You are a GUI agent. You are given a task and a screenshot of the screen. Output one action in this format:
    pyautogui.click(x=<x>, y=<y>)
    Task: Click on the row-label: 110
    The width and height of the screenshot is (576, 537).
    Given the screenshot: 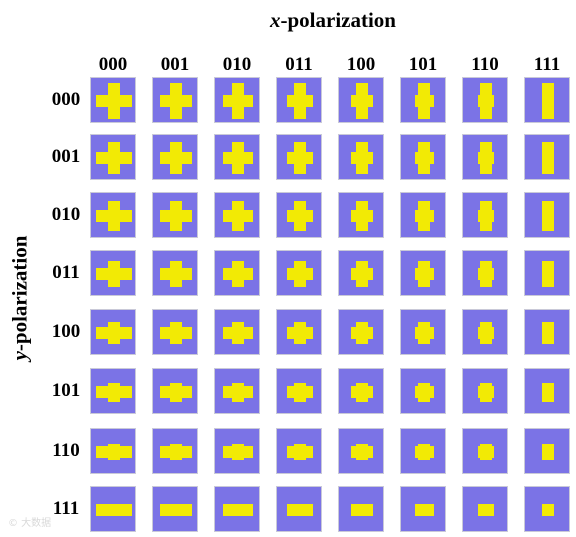 What is the action you would take?
    pyautogui.click(x=66, y=450)
    